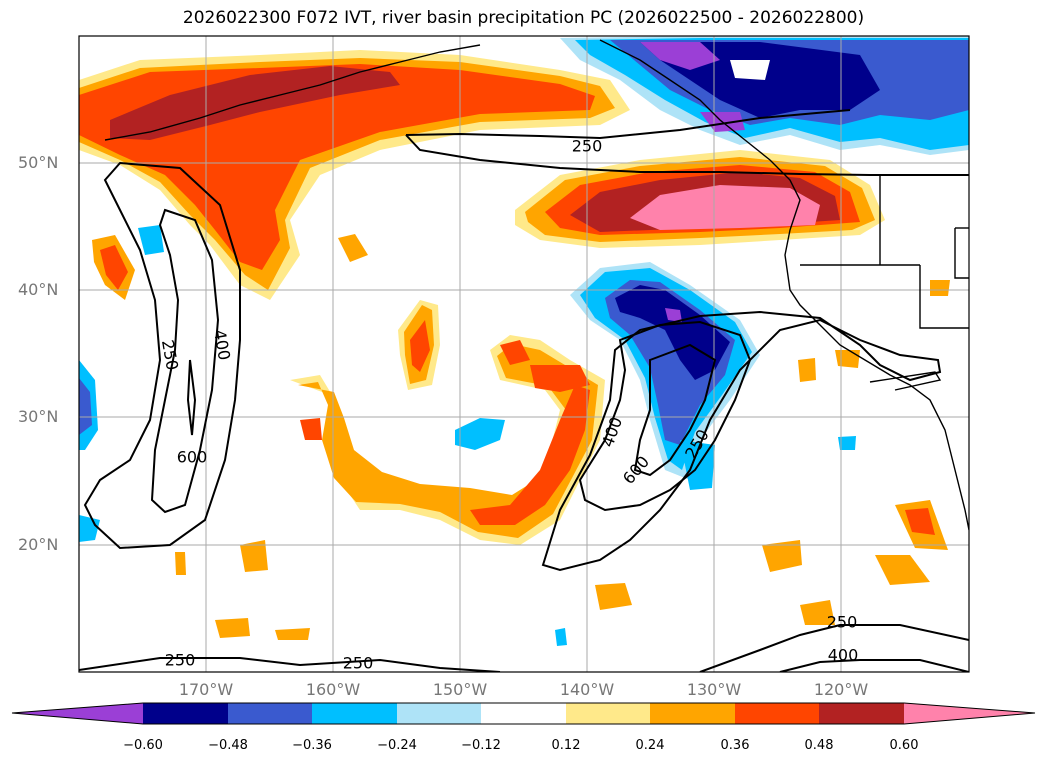 Image resolution: width=1047 pixels, height=765 pixels. Describe the element at coordinates (481, 745) in the screenshot. I see `colorbar-tick-label: −0.12` at that location.